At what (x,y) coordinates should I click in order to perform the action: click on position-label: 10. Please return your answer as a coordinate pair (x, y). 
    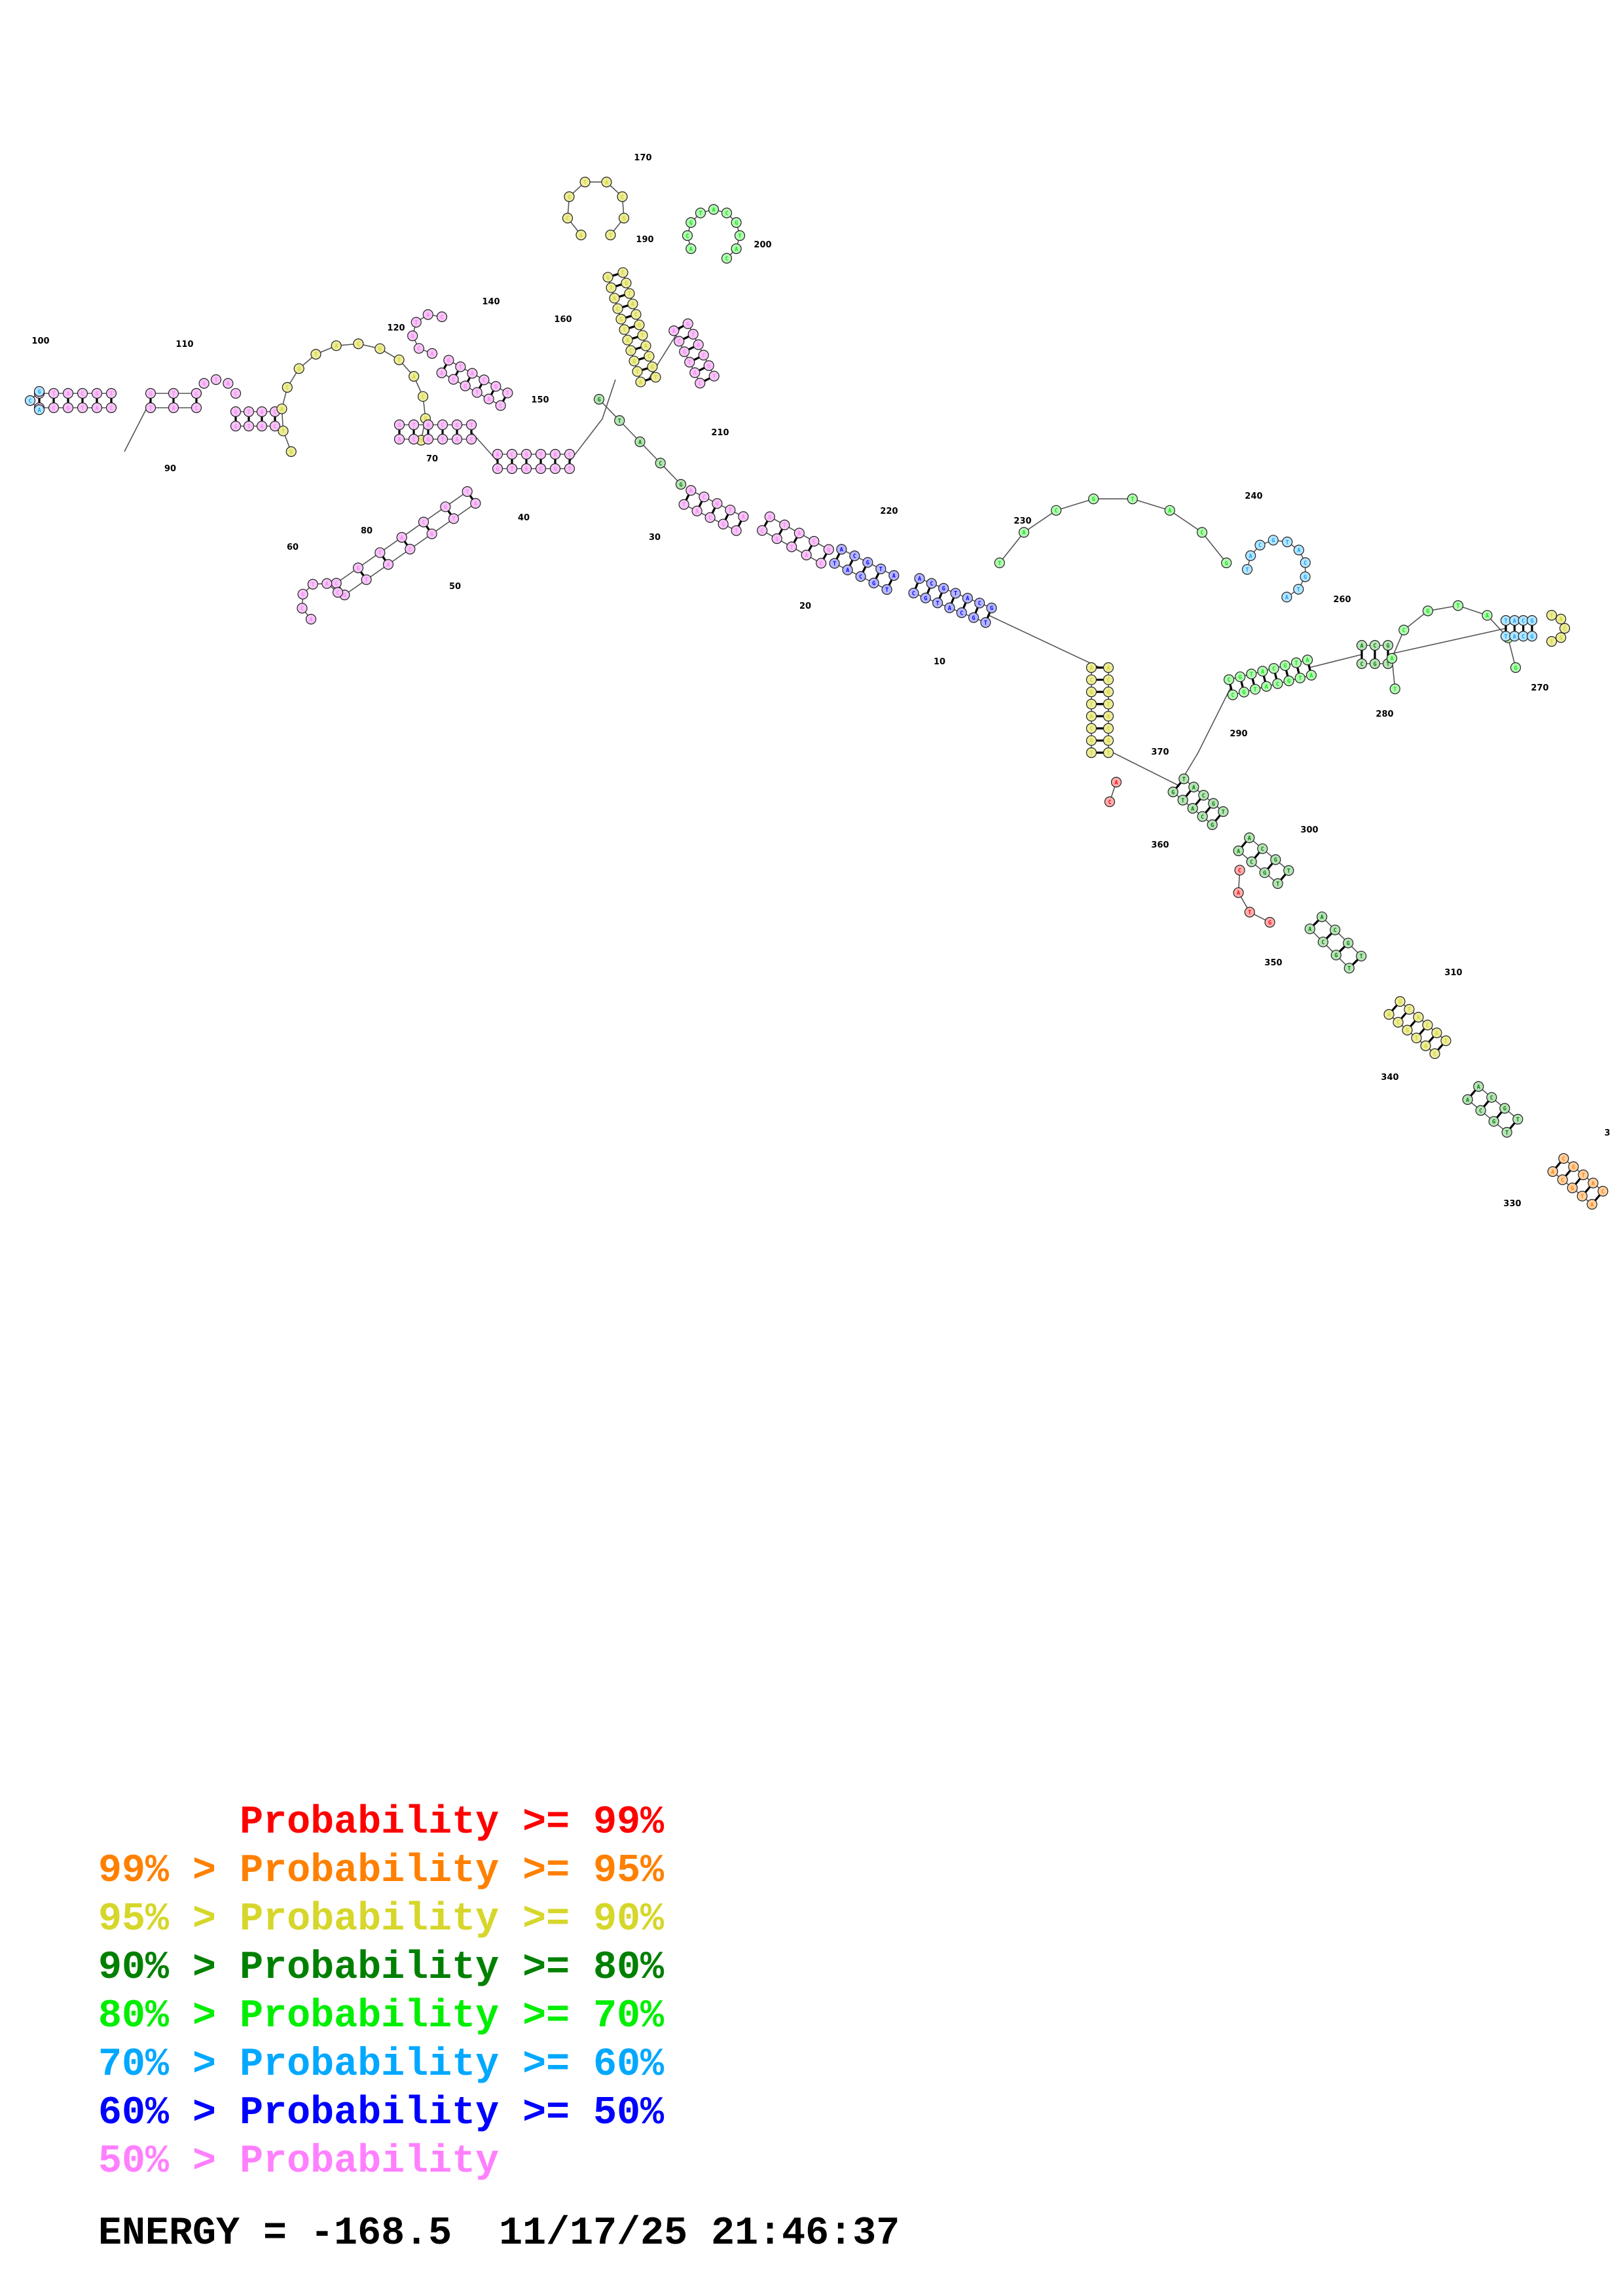
    Looking at the image, I should click on (939, 662).